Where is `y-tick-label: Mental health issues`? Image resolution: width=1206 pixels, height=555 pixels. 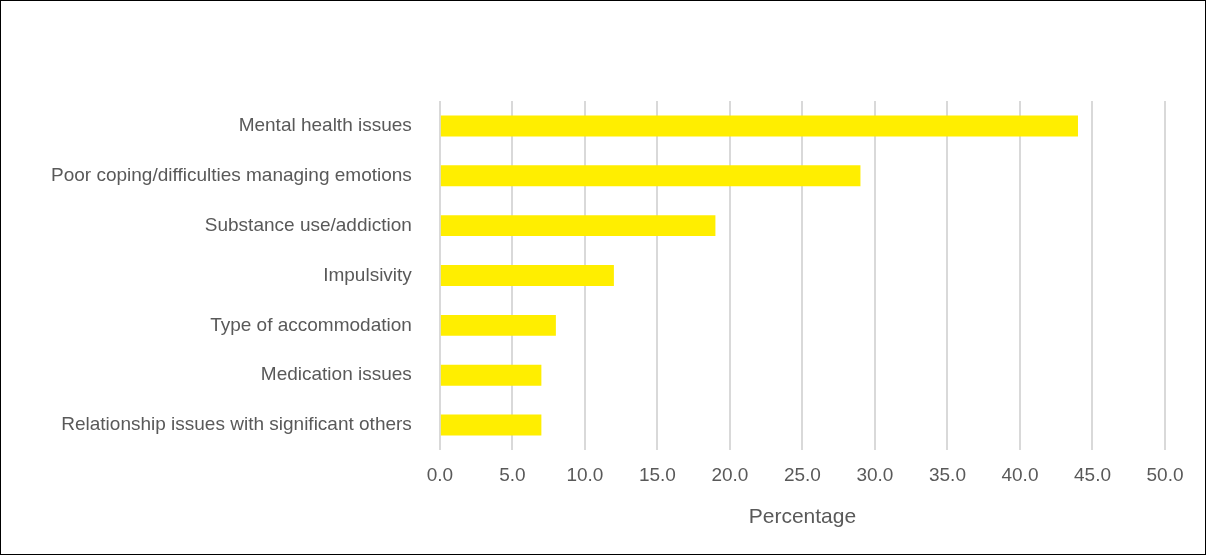
y-tick-label: Mental health issues is located at coordinates (325, 125).